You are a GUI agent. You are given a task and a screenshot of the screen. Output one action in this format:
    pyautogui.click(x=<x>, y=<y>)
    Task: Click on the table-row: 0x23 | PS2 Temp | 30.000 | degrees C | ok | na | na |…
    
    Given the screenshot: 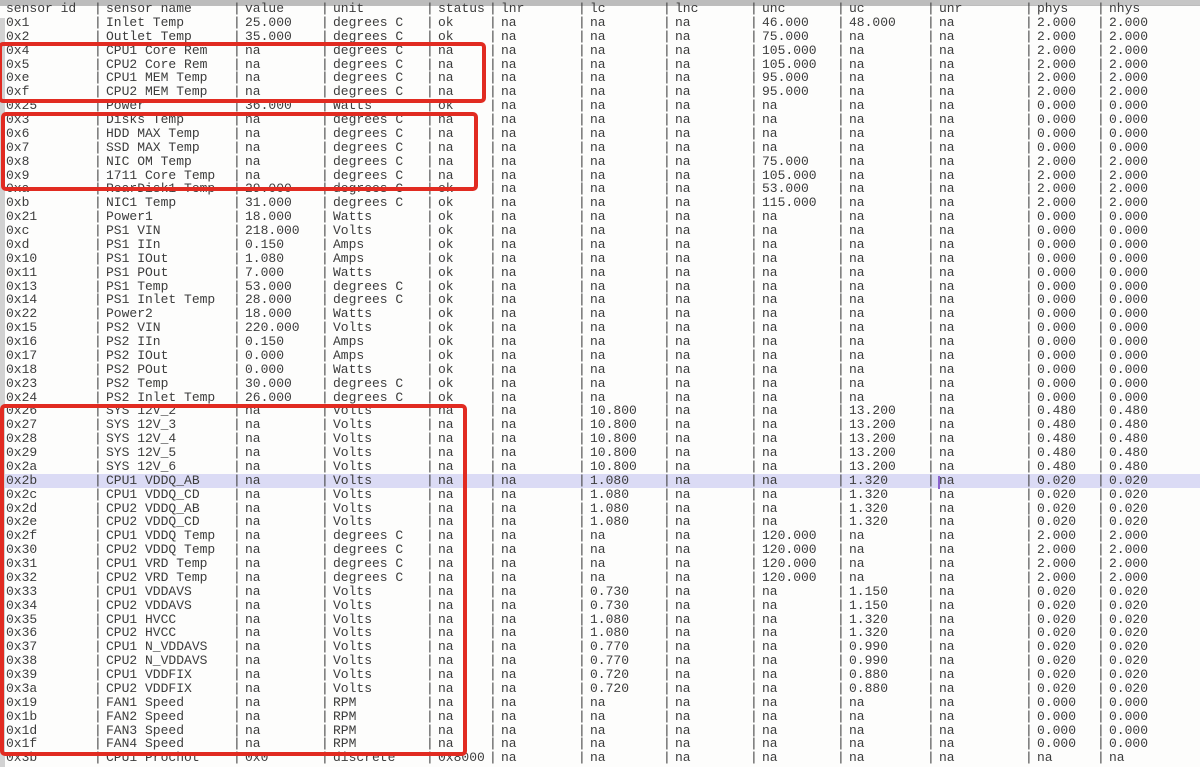 What is the action you would take?
    pyautogui.click(x=600, y=383)
    